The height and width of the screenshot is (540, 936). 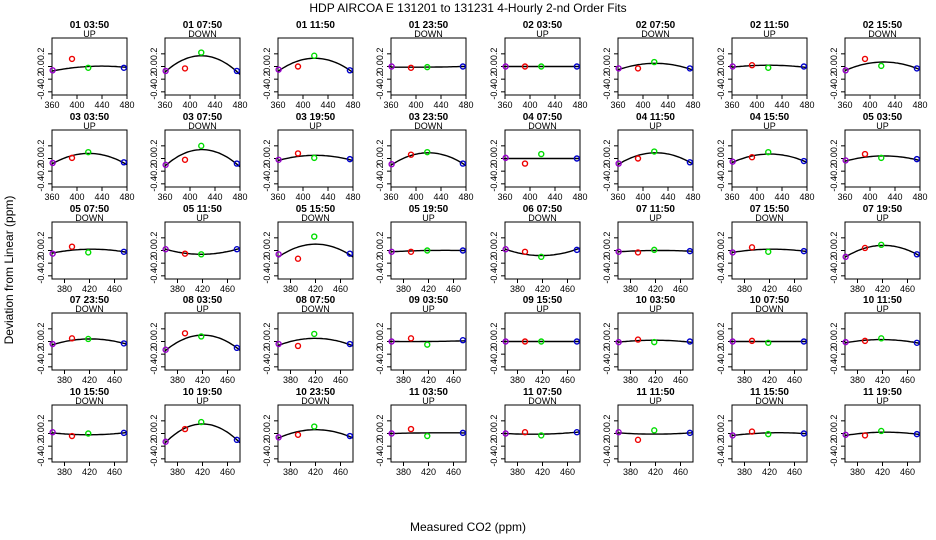 What do you see at coordinates (9, 270) in the screenshot?
I see `y-axis-label: Deviation from Linear (ppm)` at bounding box center [9, 270].